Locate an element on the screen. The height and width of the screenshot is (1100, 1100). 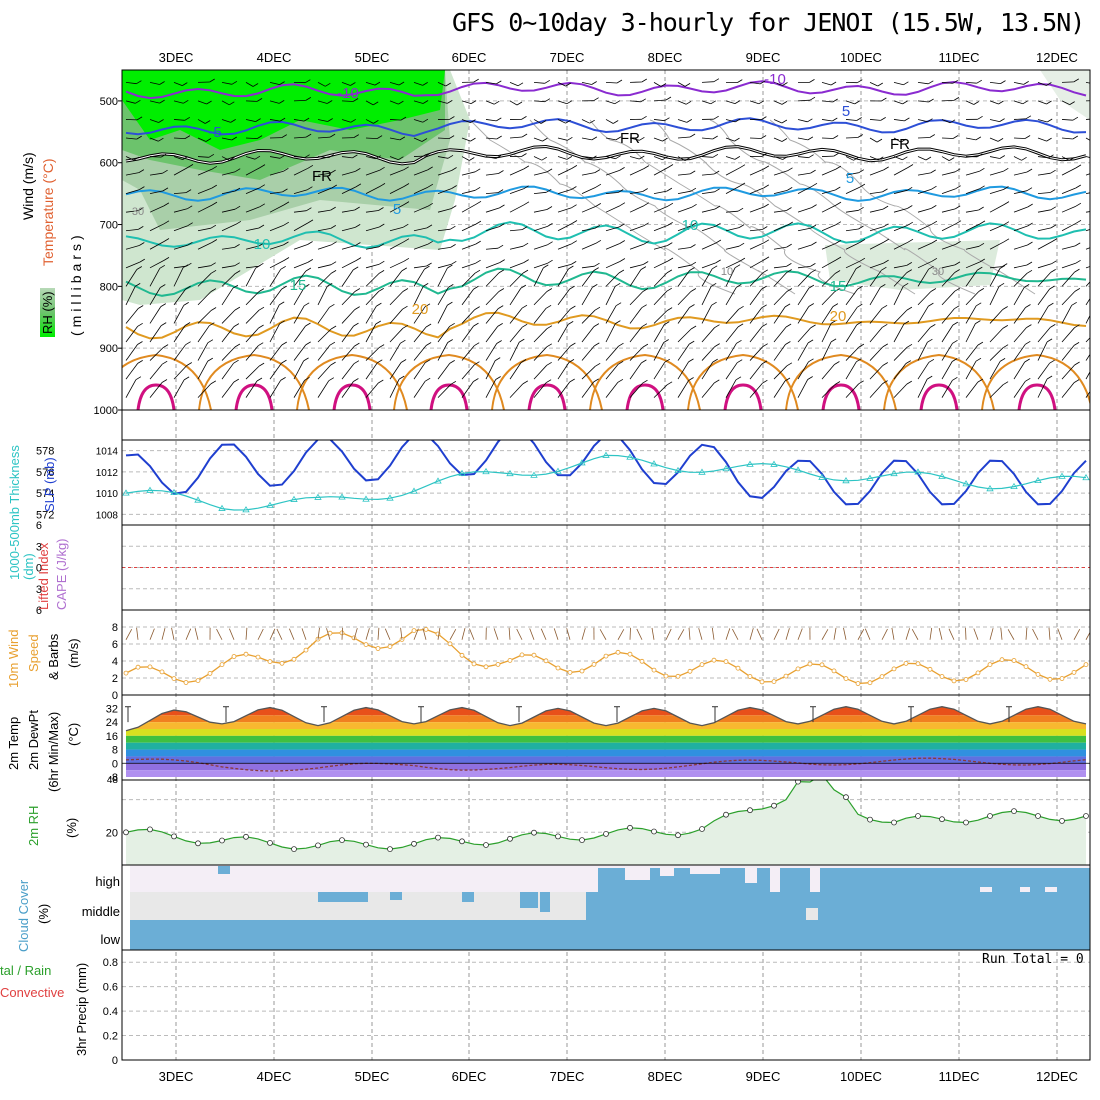
date-label-bottom: 12DEC is located at coordinates (1057, 1076).